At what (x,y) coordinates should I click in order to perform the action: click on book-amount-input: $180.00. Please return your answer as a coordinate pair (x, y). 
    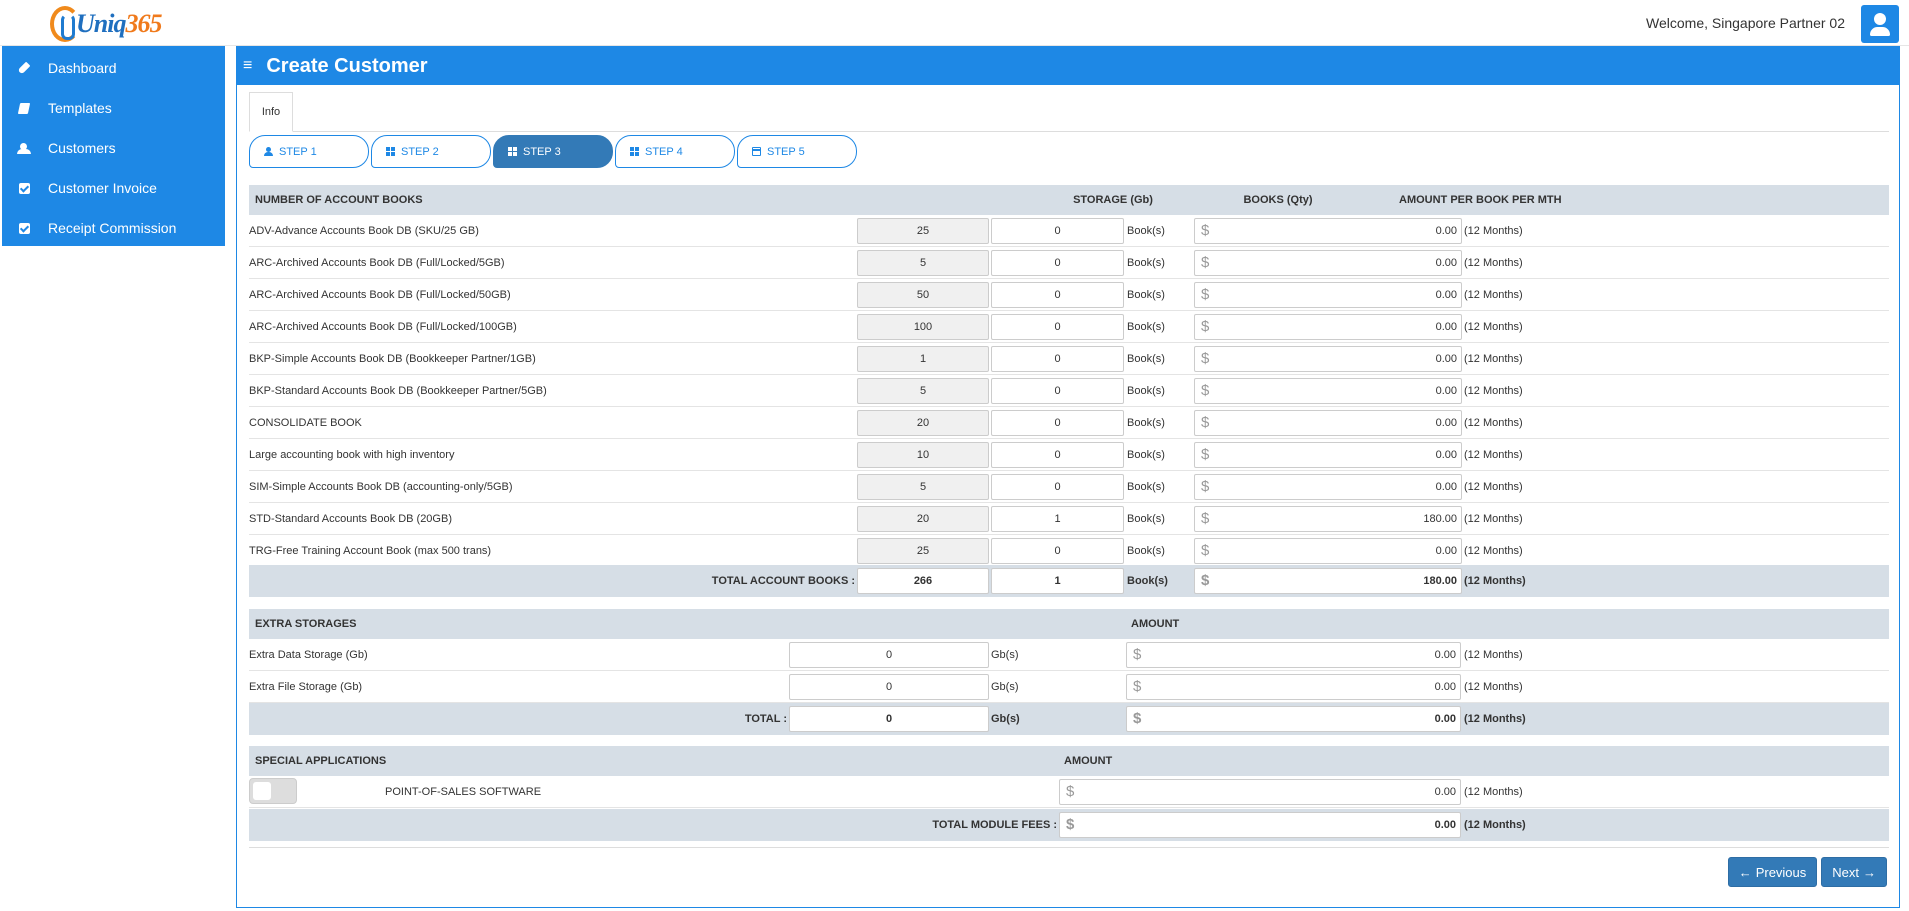
    Looking at the image, I should click on (1328, 519).